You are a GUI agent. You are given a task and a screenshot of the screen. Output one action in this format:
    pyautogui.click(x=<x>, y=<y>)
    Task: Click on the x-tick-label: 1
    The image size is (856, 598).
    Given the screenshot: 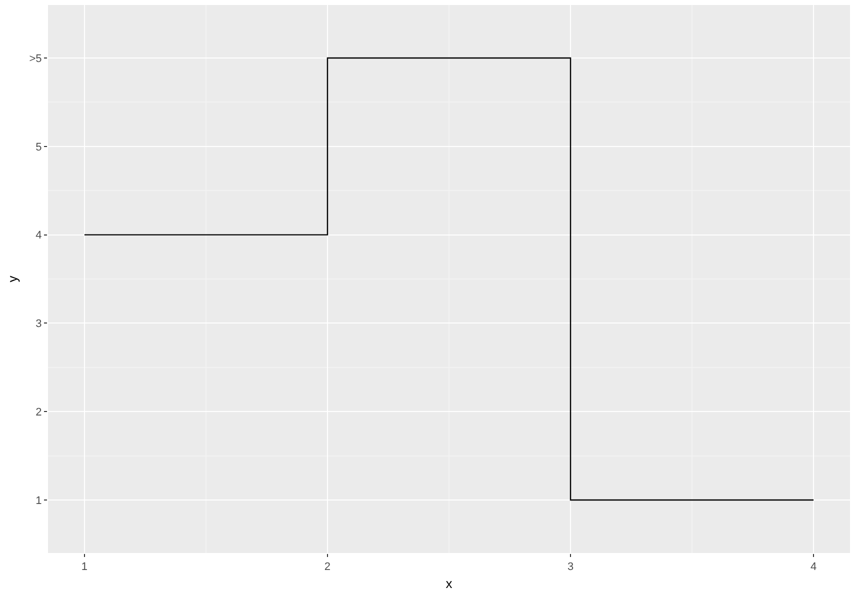 What is the action you would take?
    pyautogui.click(x=84, y=567)
    